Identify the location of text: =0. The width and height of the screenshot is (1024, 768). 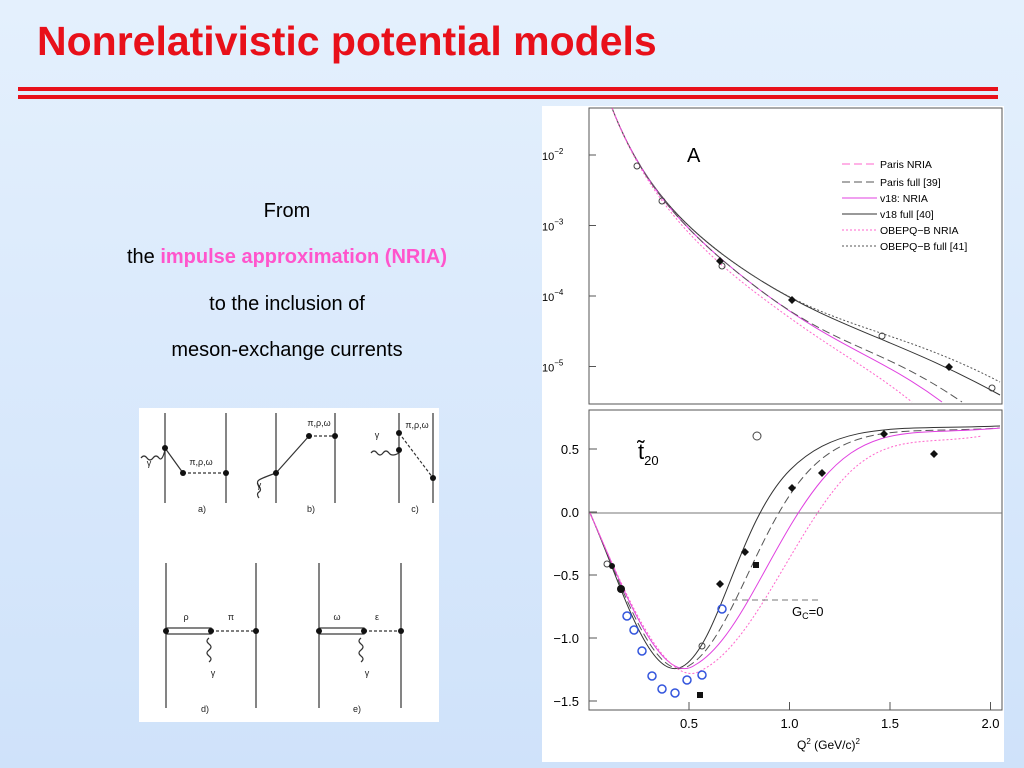
(816, 611).